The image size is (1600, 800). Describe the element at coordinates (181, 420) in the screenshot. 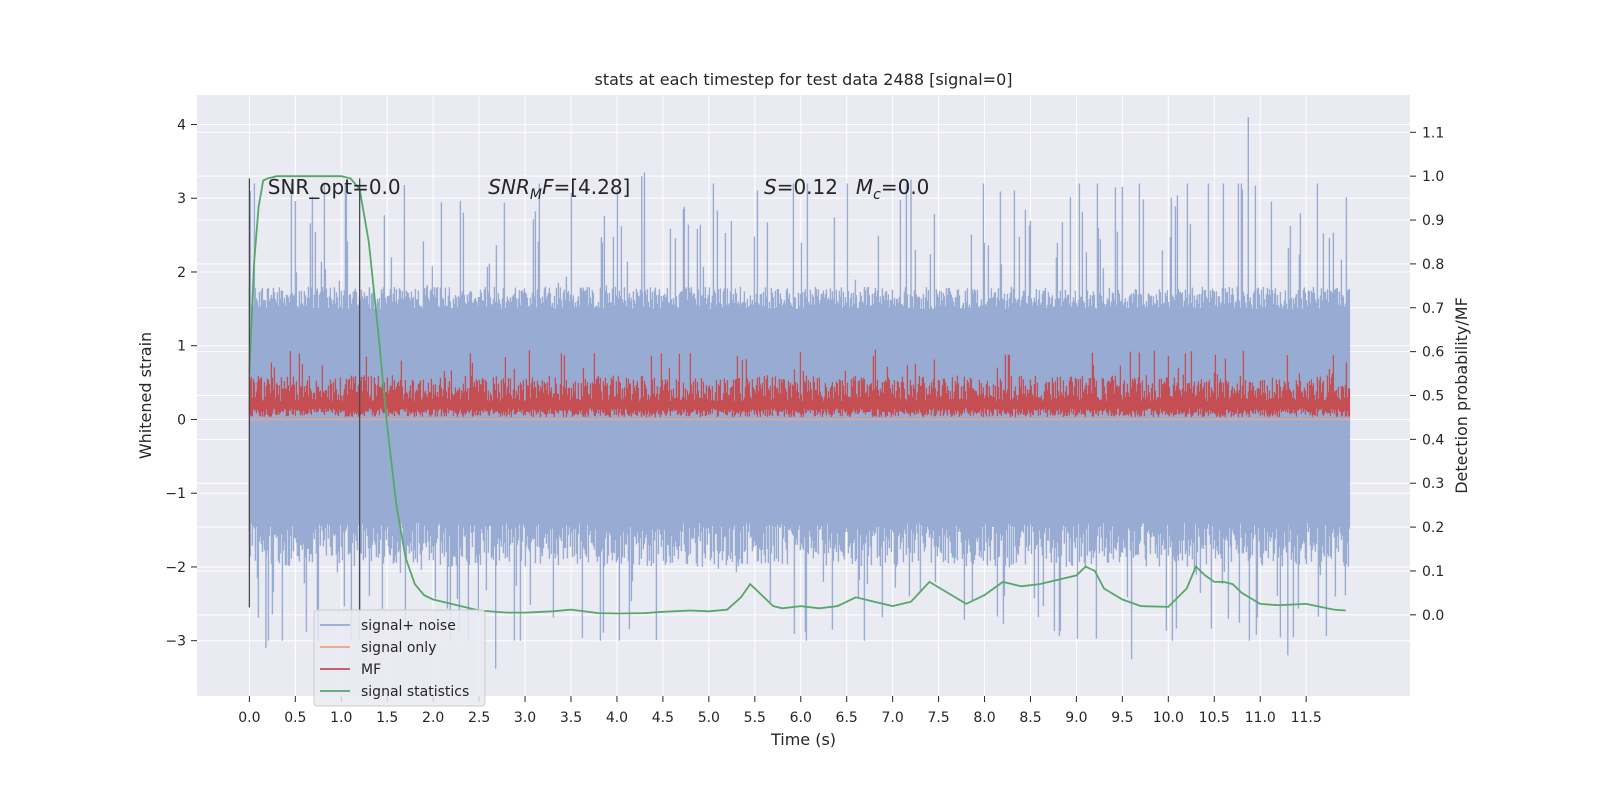

I see `y-tick-label: 0` at that location.